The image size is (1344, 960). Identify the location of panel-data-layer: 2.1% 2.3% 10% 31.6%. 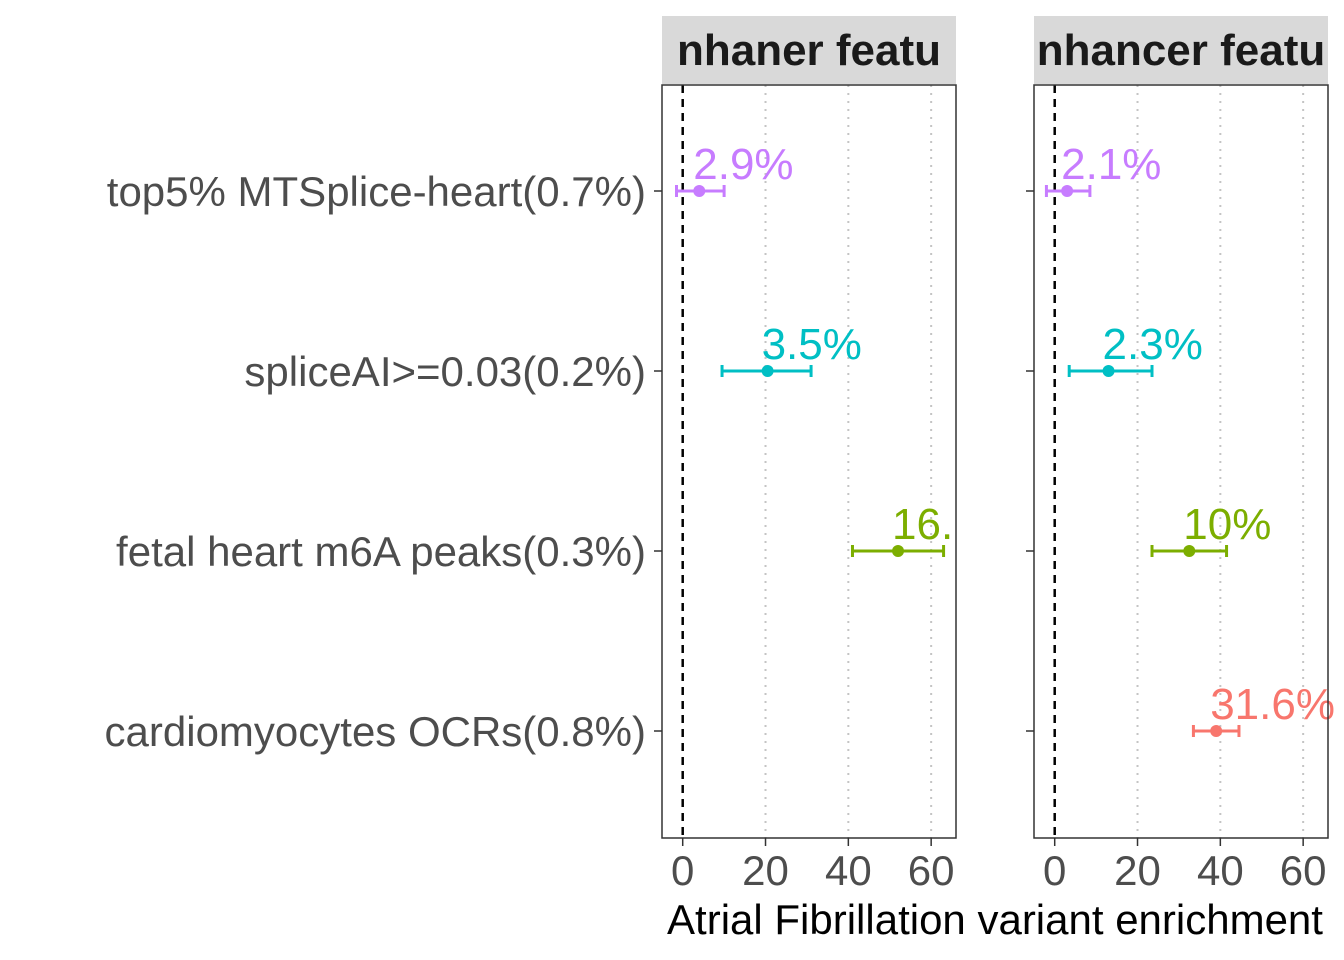
(1189, 438).